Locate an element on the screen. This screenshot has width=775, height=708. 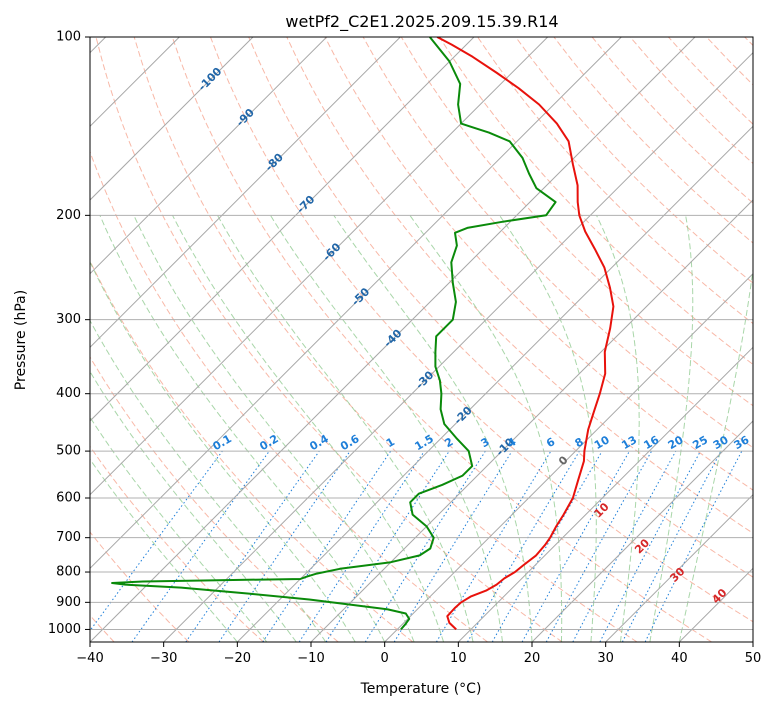
mixing-ratio-label: 13 is located at coordinates (629, 442).